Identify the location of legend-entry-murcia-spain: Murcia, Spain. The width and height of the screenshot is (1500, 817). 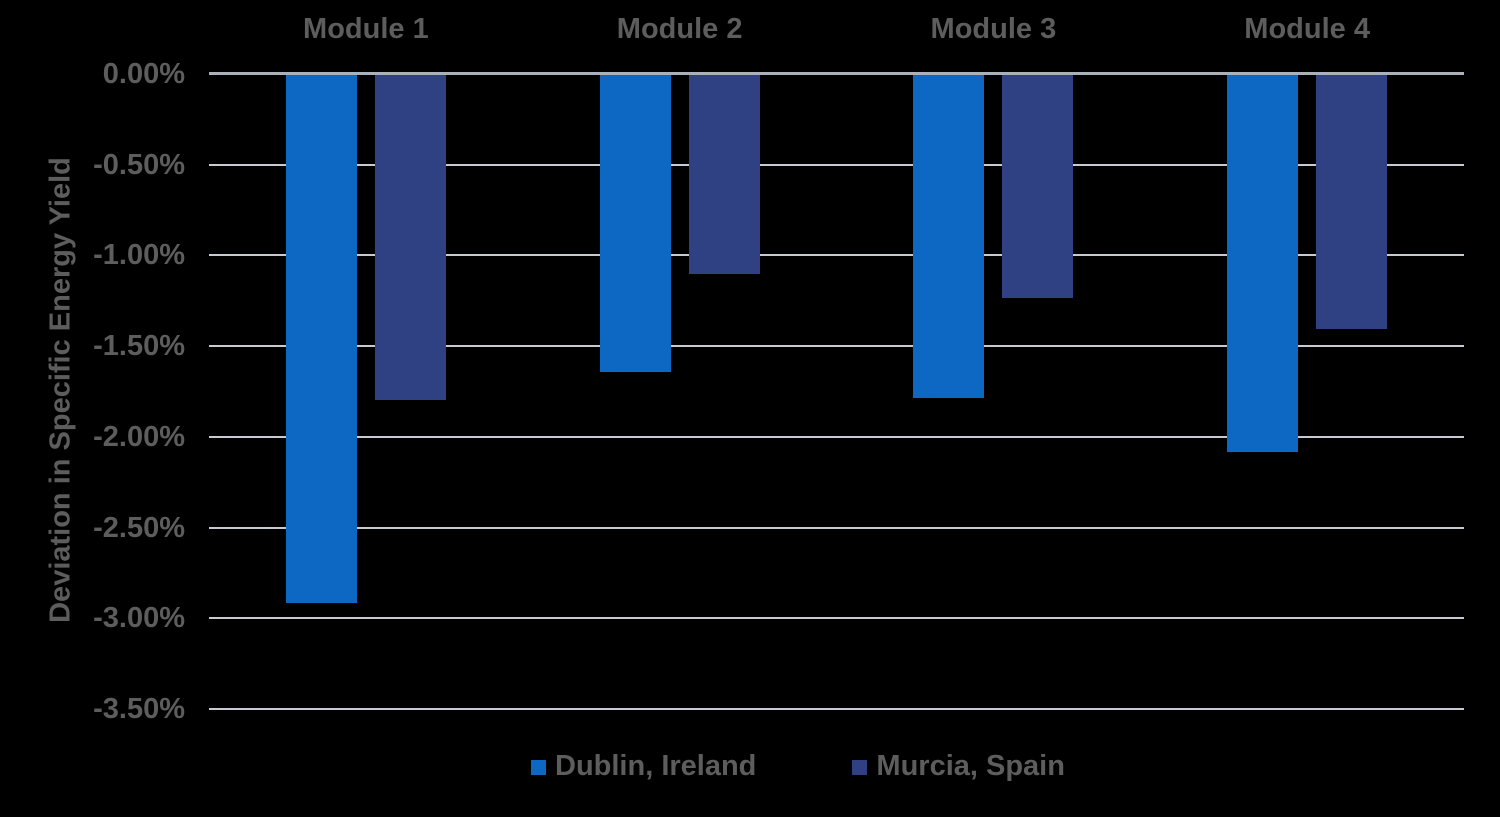
(958, 766).